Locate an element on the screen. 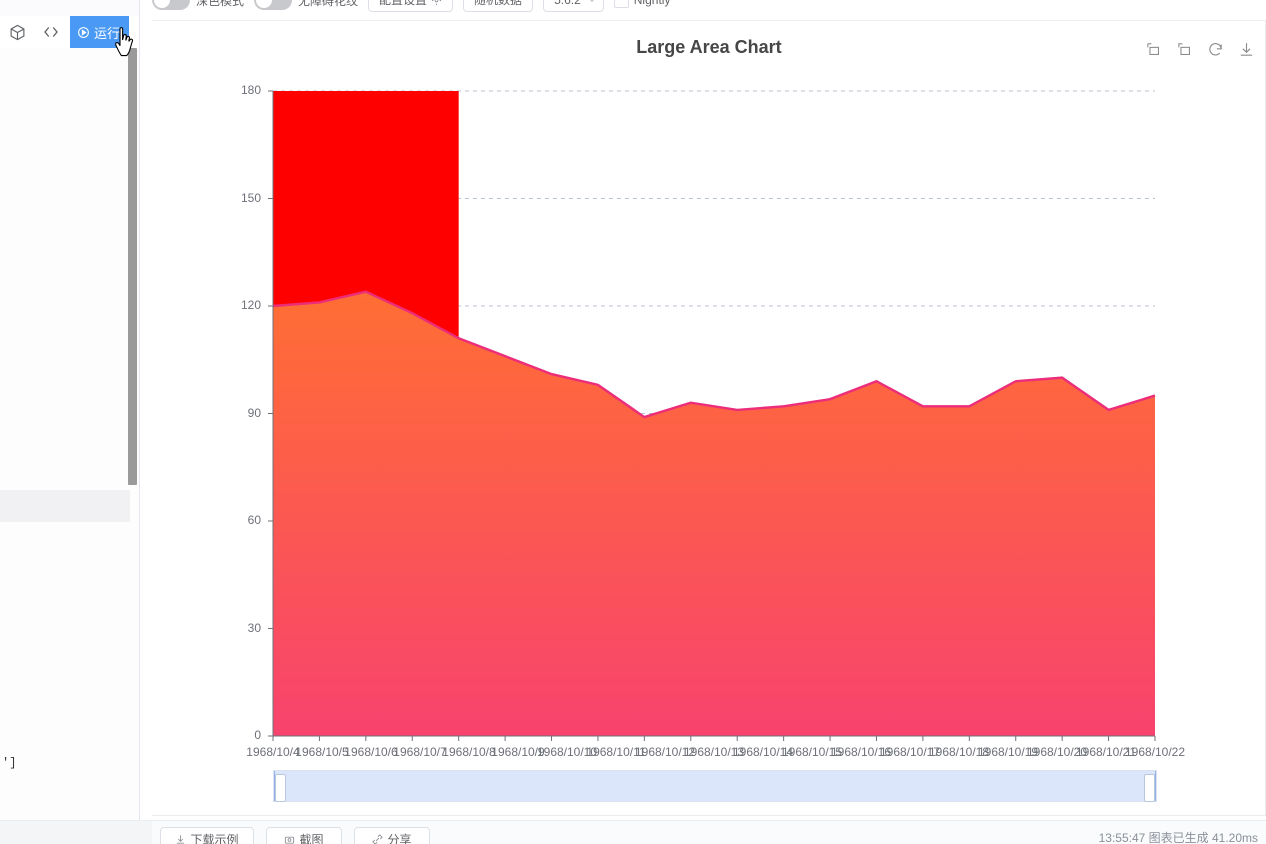  dark-mode-label: 深色模式 is located at coordinates (220, 4).